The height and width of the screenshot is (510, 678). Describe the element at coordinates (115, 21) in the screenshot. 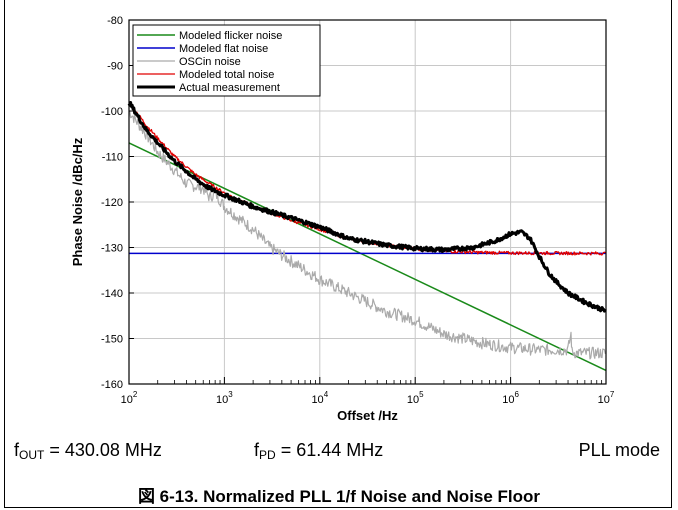

I see `y-tick-label: -80` at that location.